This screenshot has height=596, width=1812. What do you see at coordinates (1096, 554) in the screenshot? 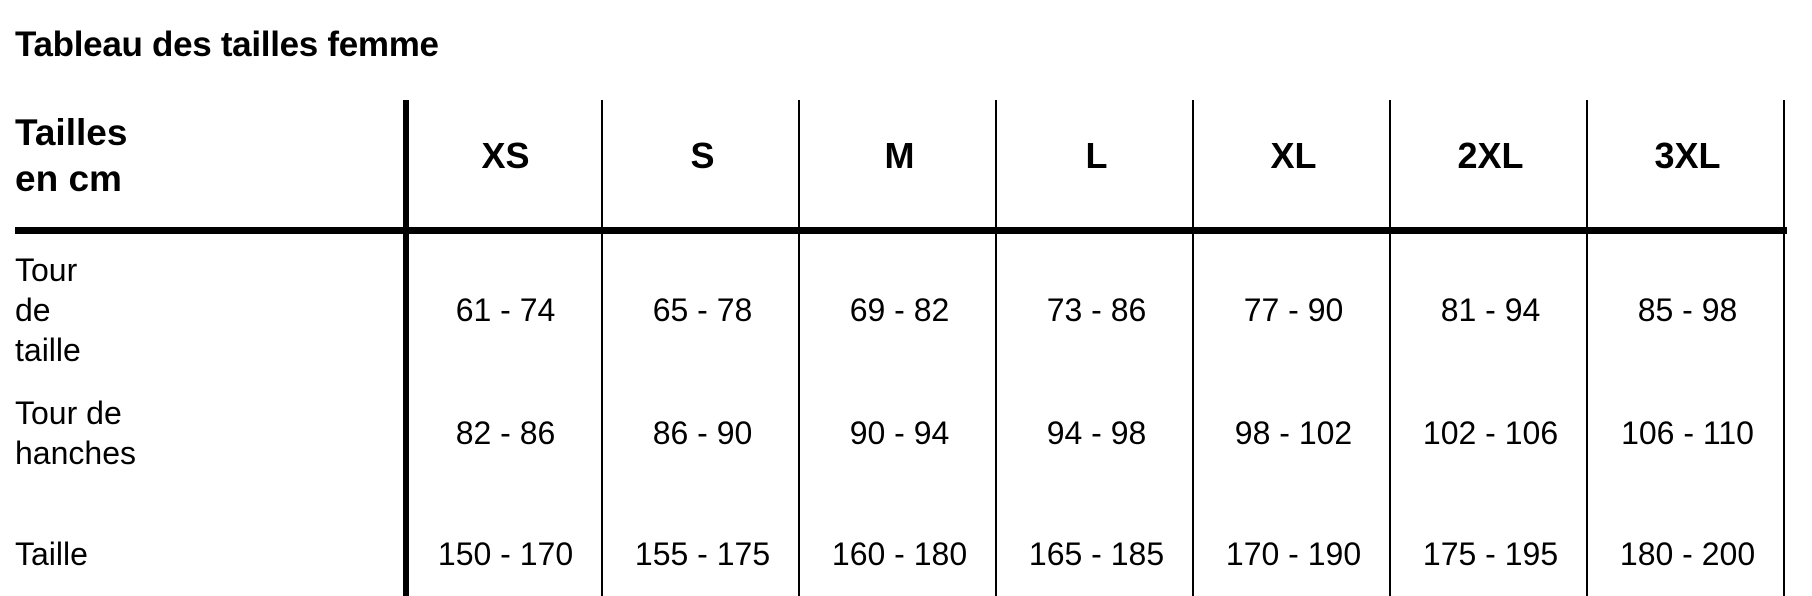
I see `table-cell: 165 - 185` at bounding box center [1096, 554].